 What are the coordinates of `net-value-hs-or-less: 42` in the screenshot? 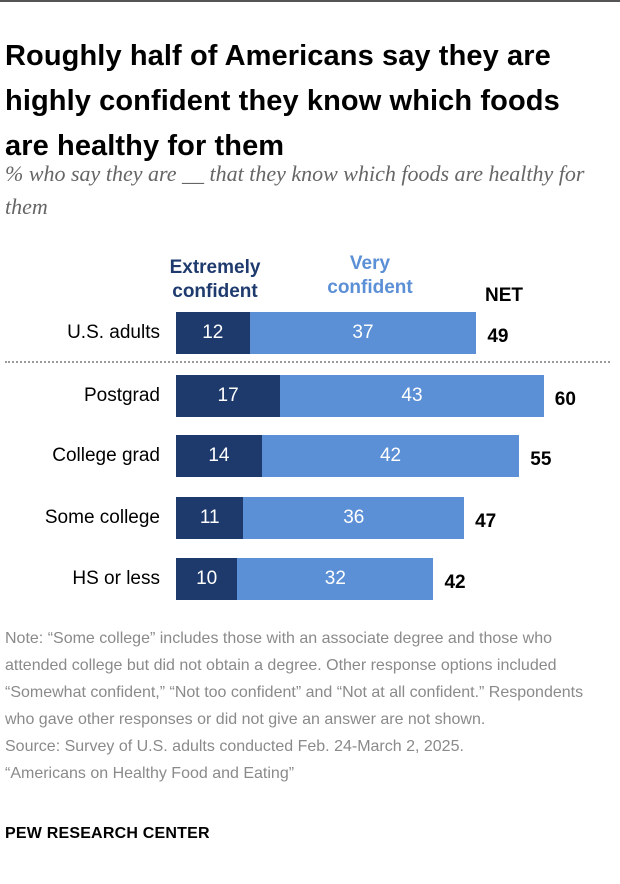 It's located at (455, 582).